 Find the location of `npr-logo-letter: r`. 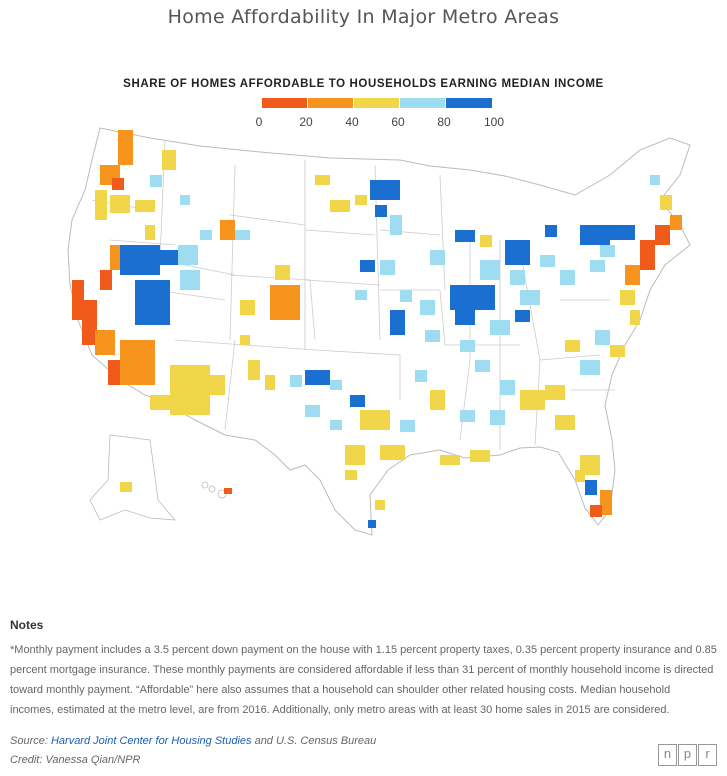

npr-logo-letter: r is located at coordinates (707, 755).